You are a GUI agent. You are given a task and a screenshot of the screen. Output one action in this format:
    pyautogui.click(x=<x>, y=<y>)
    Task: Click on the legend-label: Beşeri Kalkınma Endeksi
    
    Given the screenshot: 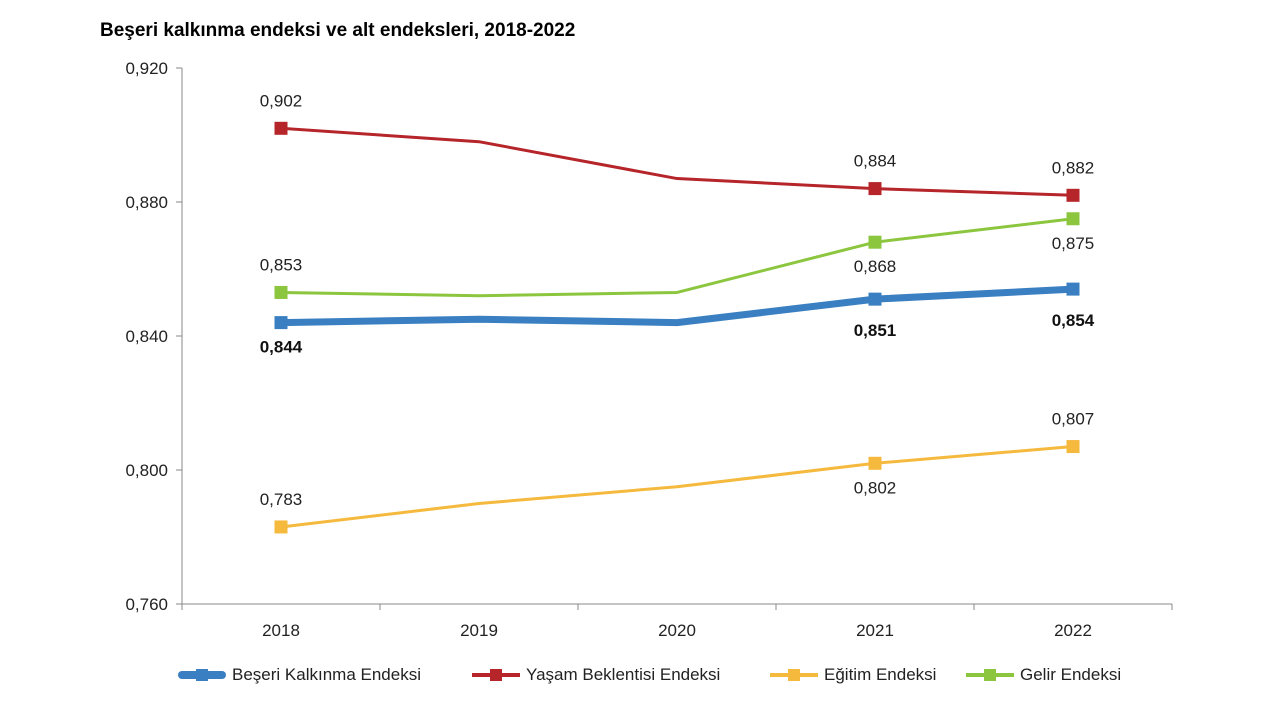 What is the action you would take?
    pyautogui.click(x=326, y=674)
    